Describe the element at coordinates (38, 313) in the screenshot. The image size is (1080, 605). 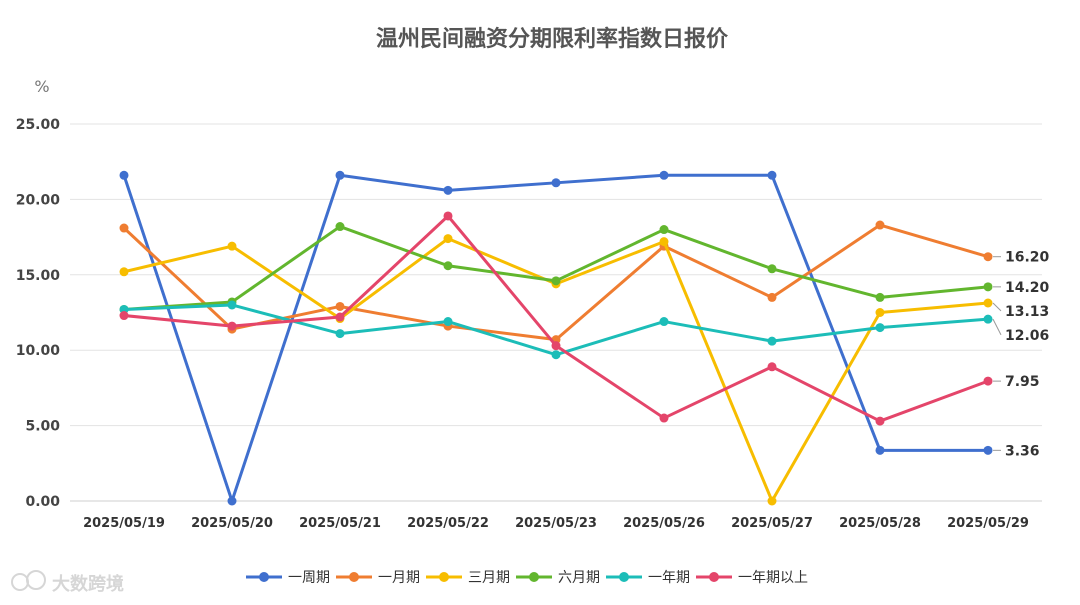
I see `y-axis-ticks: 0.00 5.00 10.00 15.00 20.00 25.00` at that location.